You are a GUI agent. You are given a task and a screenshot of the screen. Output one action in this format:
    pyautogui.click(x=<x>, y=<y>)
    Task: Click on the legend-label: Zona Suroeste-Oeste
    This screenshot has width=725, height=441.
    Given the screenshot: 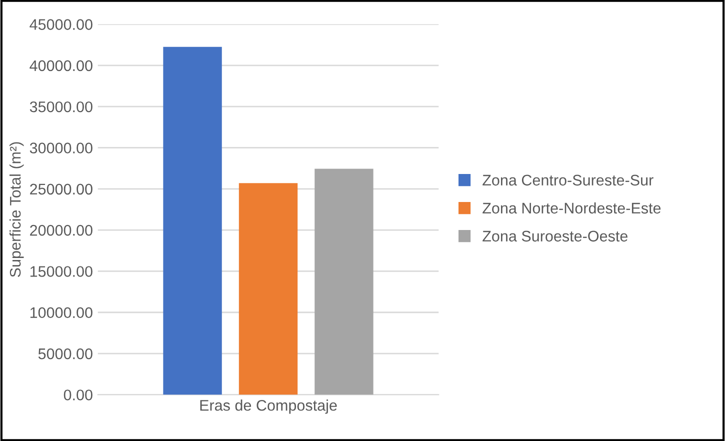 What is the action you would take?
    pyautogui.click(x=555, y=236)
    